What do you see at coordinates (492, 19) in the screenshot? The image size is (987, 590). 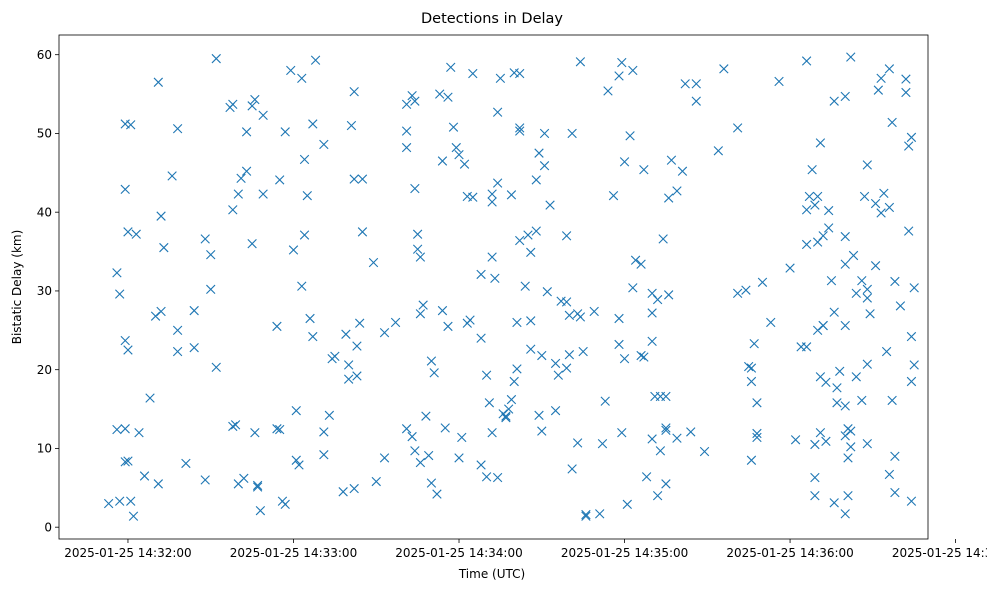 I see `chart-title: Detections in Delay` at bounding box center [492, 19].